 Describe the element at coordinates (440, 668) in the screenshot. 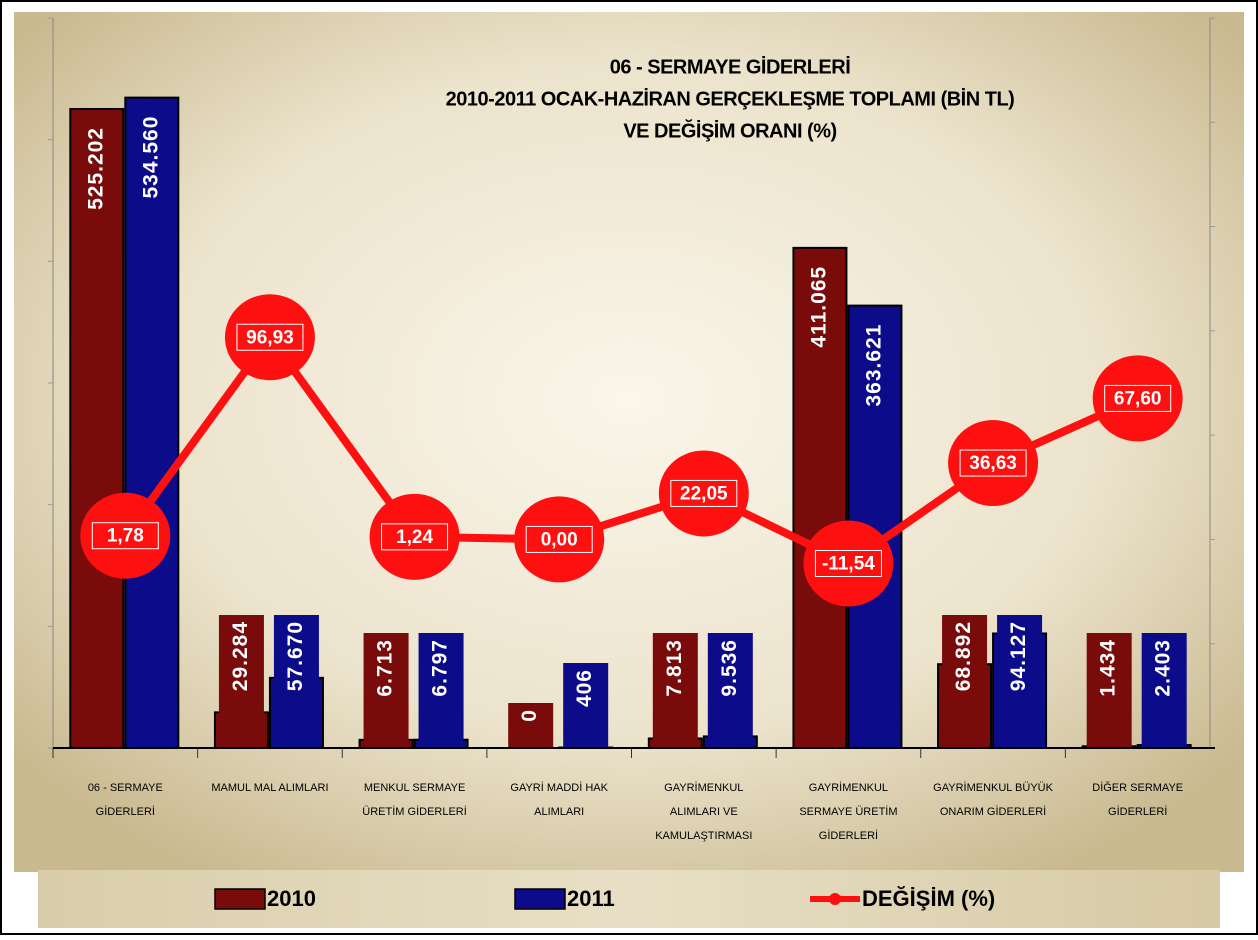

I see `value-label: 6.797` at that location.